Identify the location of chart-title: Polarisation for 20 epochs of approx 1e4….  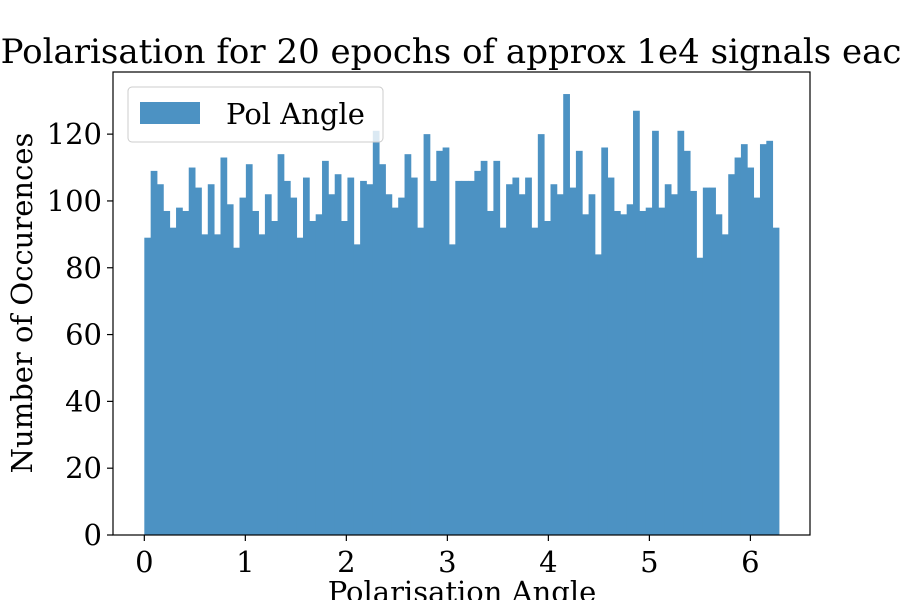
(450, 52).